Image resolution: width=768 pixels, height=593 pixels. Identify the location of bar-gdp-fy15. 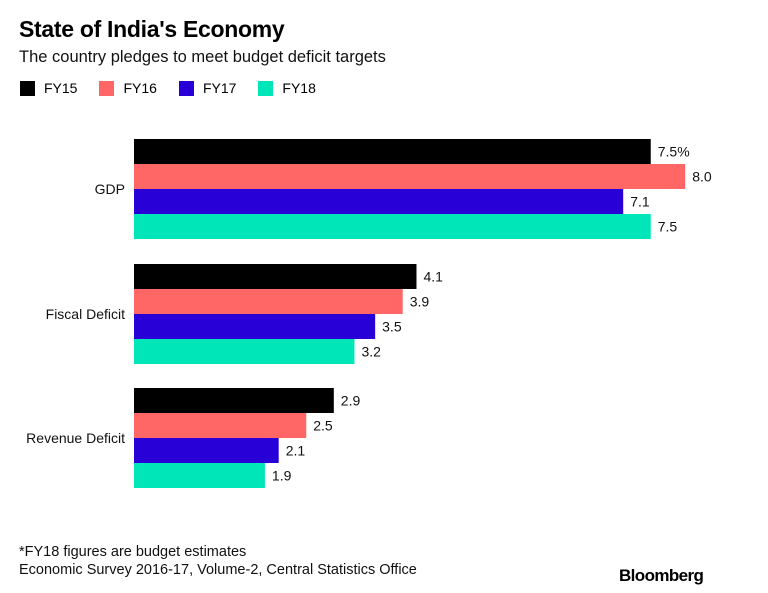
(392, 151).